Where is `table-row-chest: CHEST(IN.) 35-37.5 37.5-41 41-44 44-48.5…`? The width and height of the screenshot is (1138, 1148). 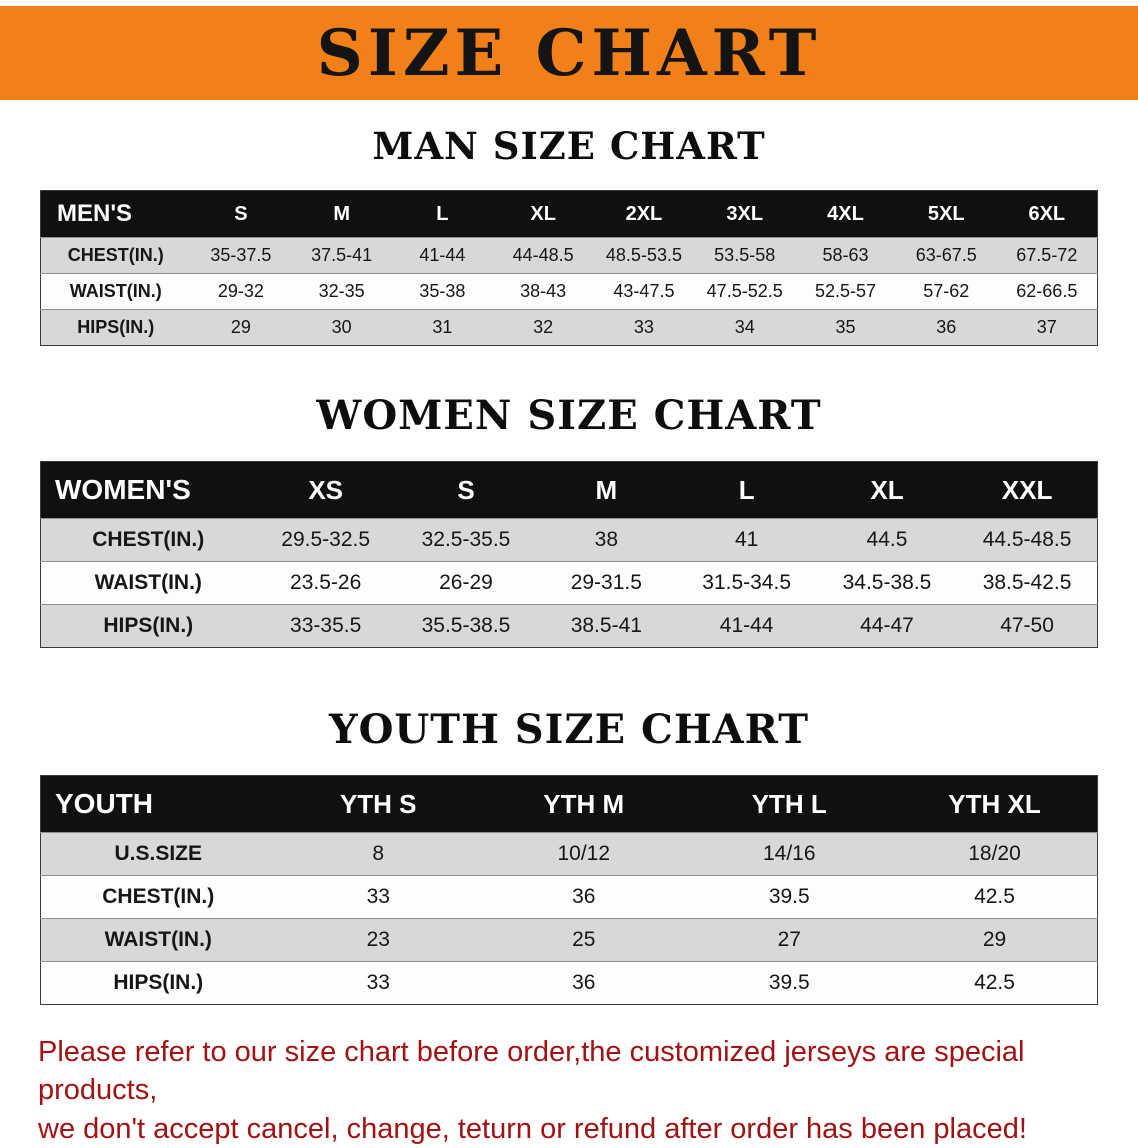 table-row-chest: CHEST(IN.) 35-37.5 37.5-41 41-44 44-48.5… is located at coordinates (569, 255).